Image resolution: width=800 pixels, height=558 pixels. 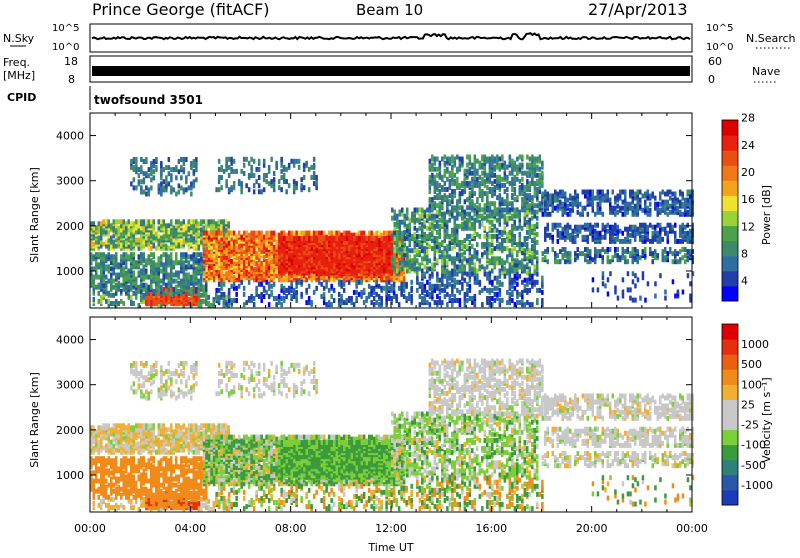 I want to click on freq-label-line1: Freq., so click(x=16, y=62).